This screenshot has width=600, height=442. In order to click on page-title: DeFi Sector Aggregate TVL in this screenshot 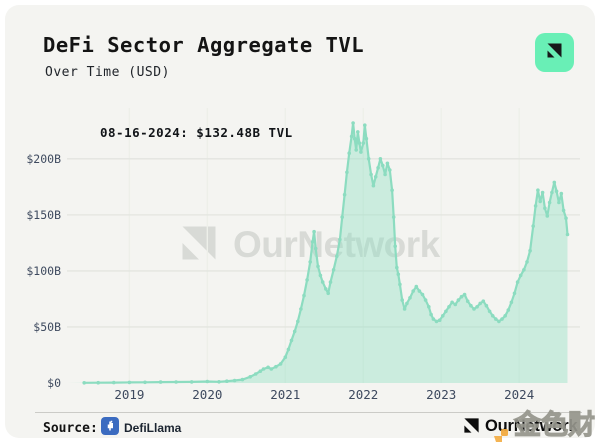, I will do `click(204, 45)`.